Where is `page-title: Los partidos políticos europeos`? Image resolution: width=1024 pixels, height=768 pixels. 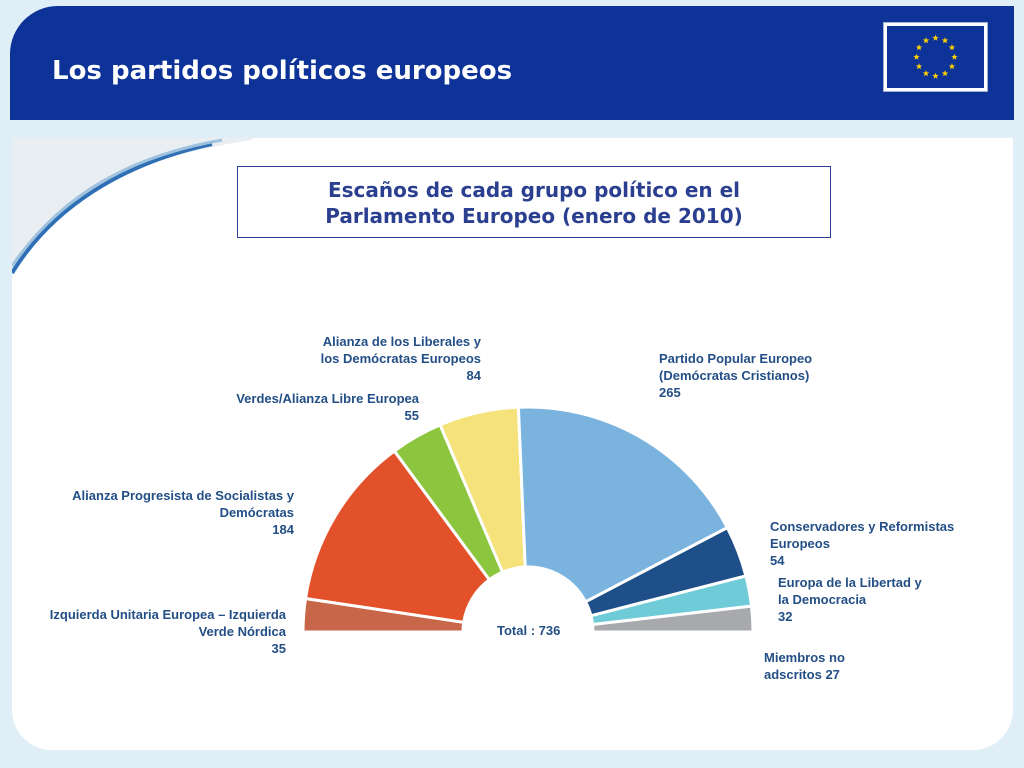 page-title: Los partidos políticos europeos is located at coordinates (282, 71).